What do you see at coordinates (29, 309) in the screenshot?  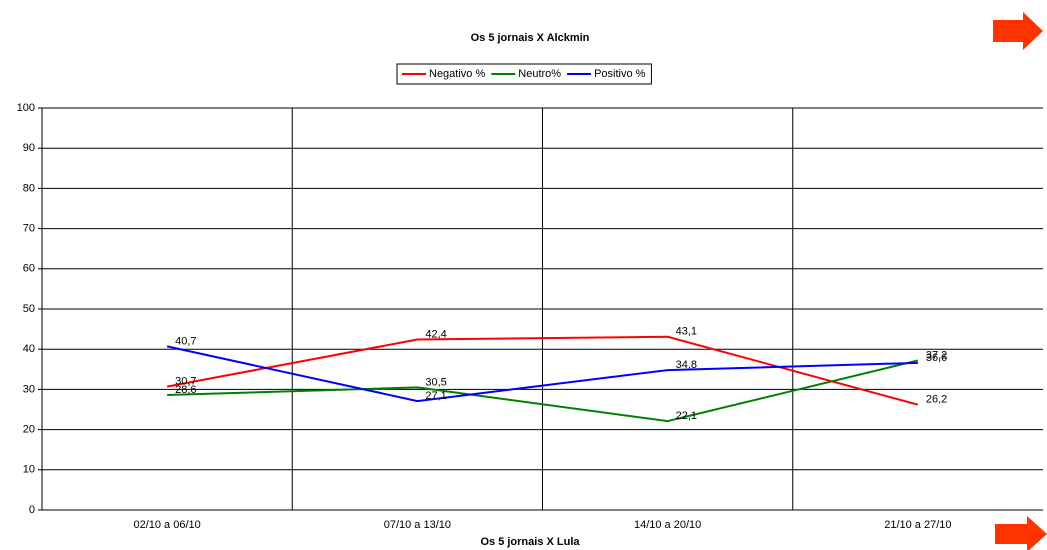 I see `y-tick-label: 50` at bounding box center [29, 309].